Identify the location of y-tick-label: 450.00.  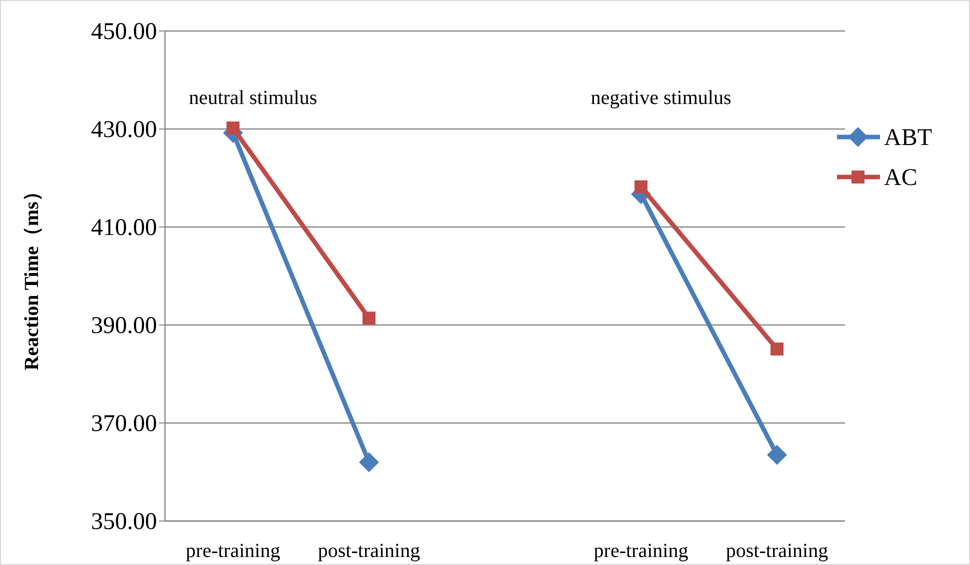
(124, 32).